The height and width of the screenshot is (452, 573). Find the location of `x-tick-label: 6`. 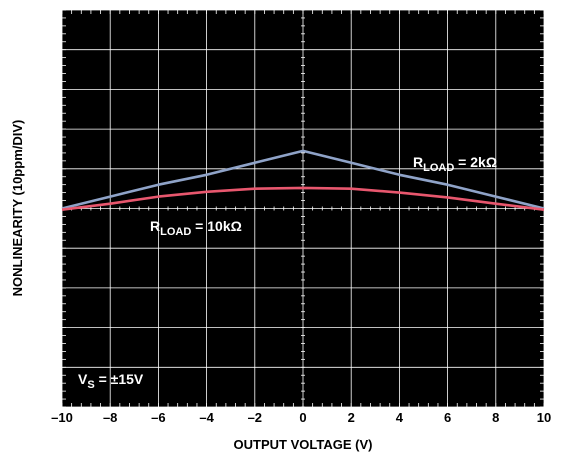

x-tick-label: 6 is located at coordinates (447, 417).